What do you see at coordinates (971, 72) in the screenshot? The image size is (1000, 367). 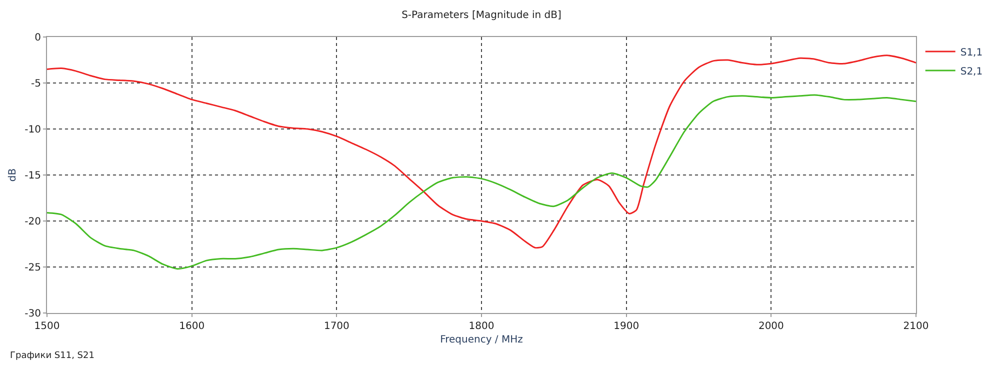 I see `legend-label: S2,1` at bounding box center [971, 72].